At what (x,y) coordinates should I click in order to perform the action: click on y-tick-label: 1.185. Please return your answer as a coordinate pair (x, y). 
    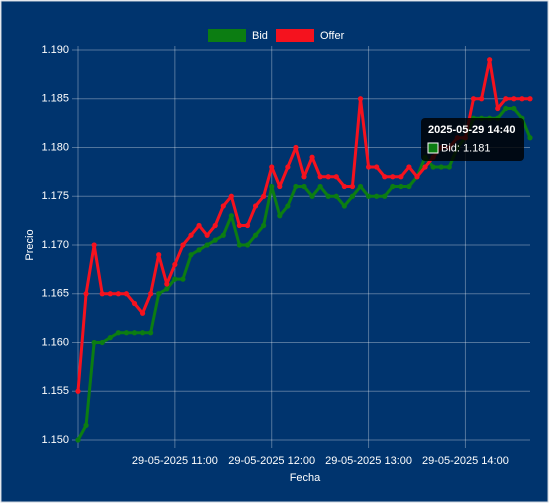
    Looking at the image, I should click on (55, 99).